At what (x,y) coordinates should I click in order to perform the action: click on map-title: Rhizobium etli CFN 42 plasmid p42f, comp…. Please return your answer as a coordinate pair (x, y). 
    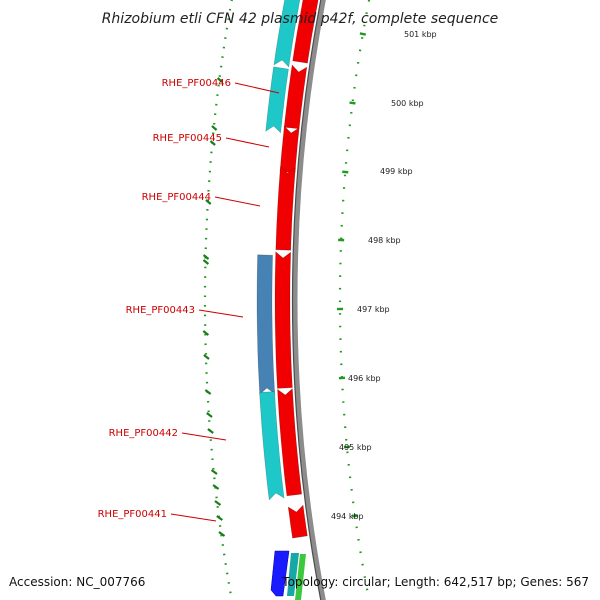
    Looking at the image, I should click on (300, 19).